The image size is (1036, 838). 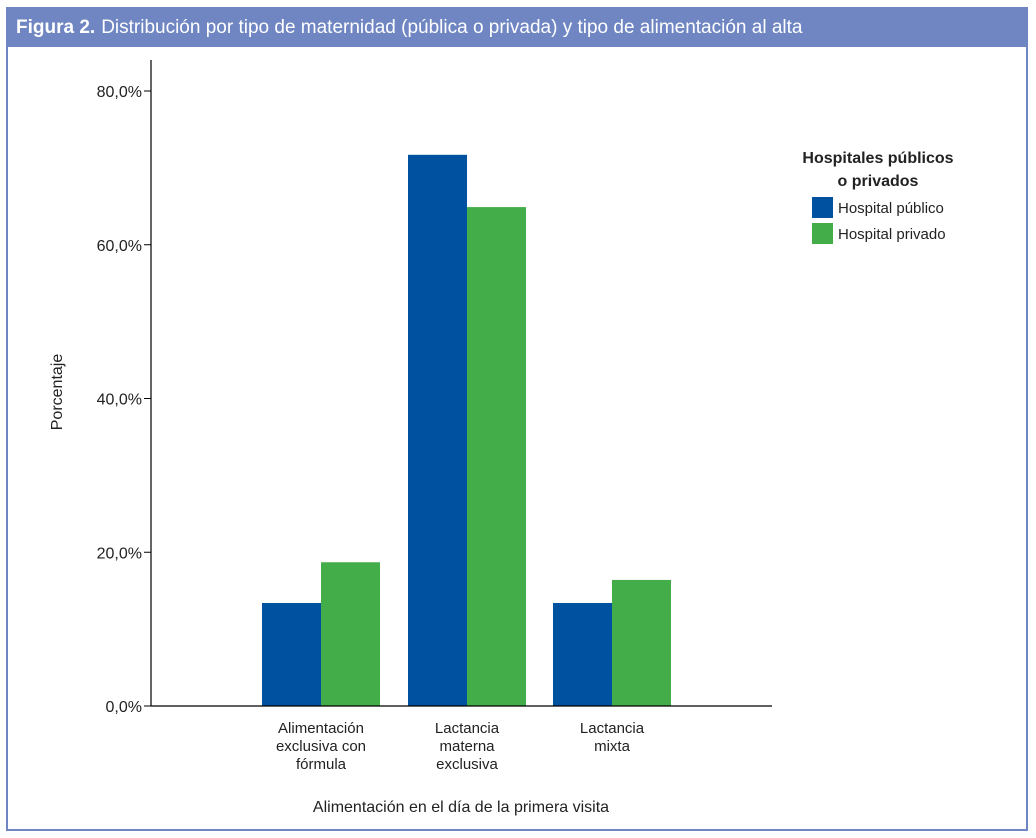 What do you see at coordinates (891, 208) in the screenshot?
I see `legend-entry: Hospital público` at bounding box center [891, 208].